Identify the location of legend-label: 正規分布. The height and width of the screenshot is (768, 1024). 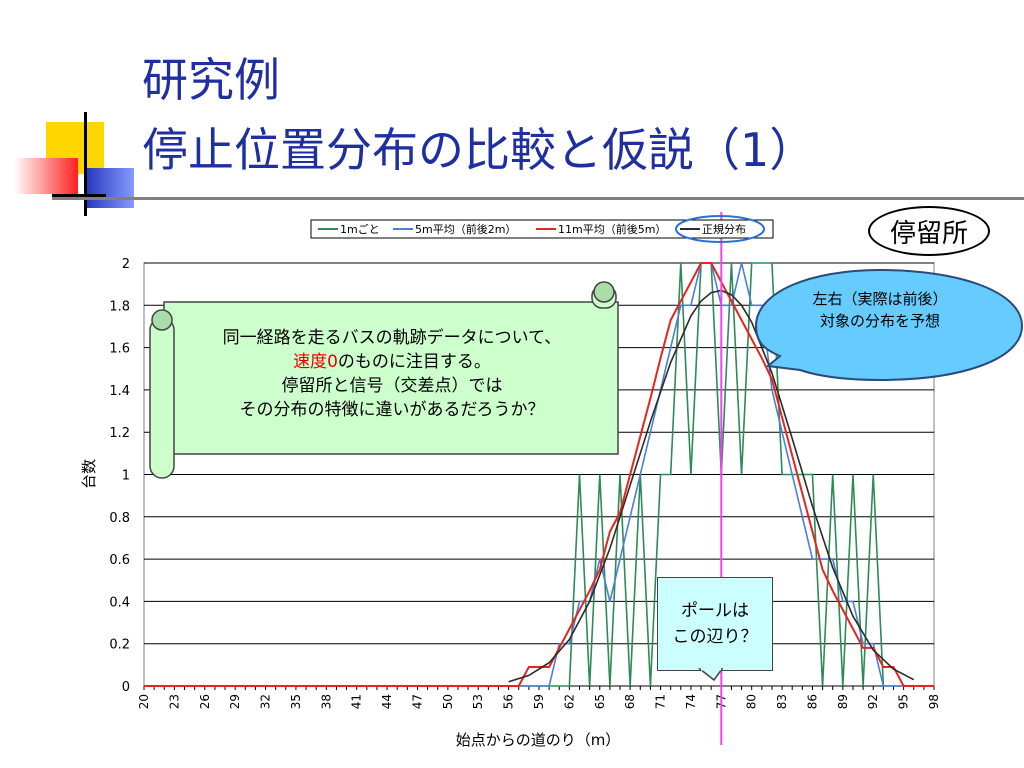
(724, 229).